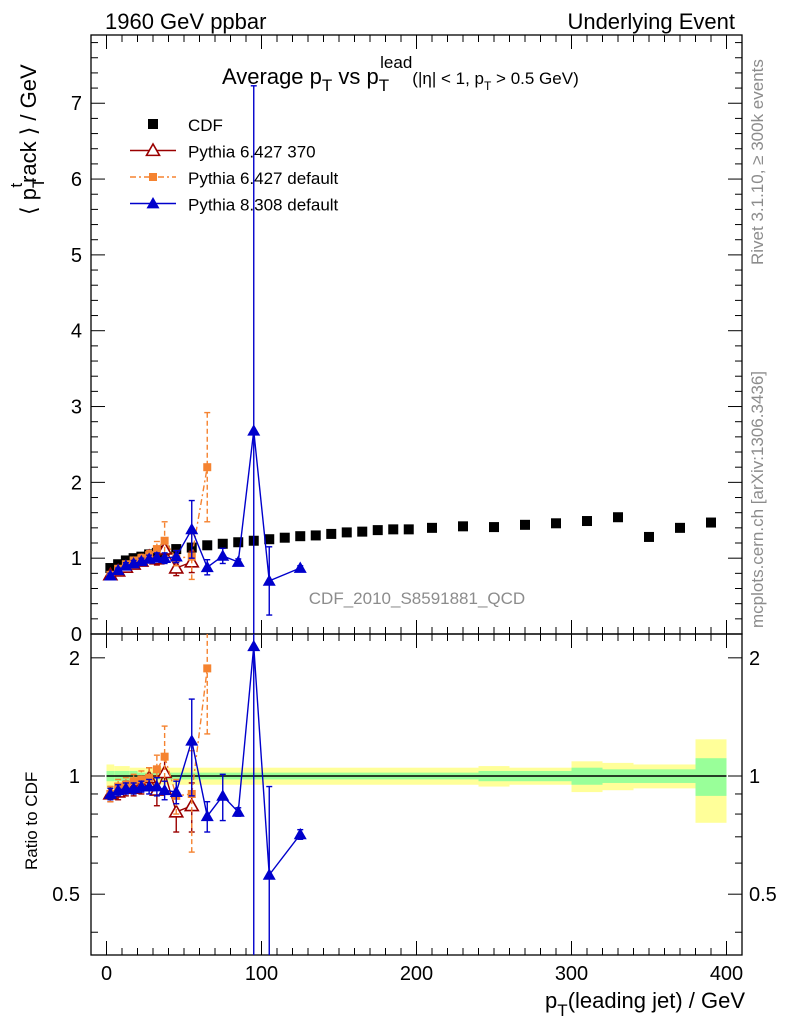  What do you see at coordinates (76, 483) in the screenshot?
I see `y-tick-label: 2` at bounding box center [76, 483].